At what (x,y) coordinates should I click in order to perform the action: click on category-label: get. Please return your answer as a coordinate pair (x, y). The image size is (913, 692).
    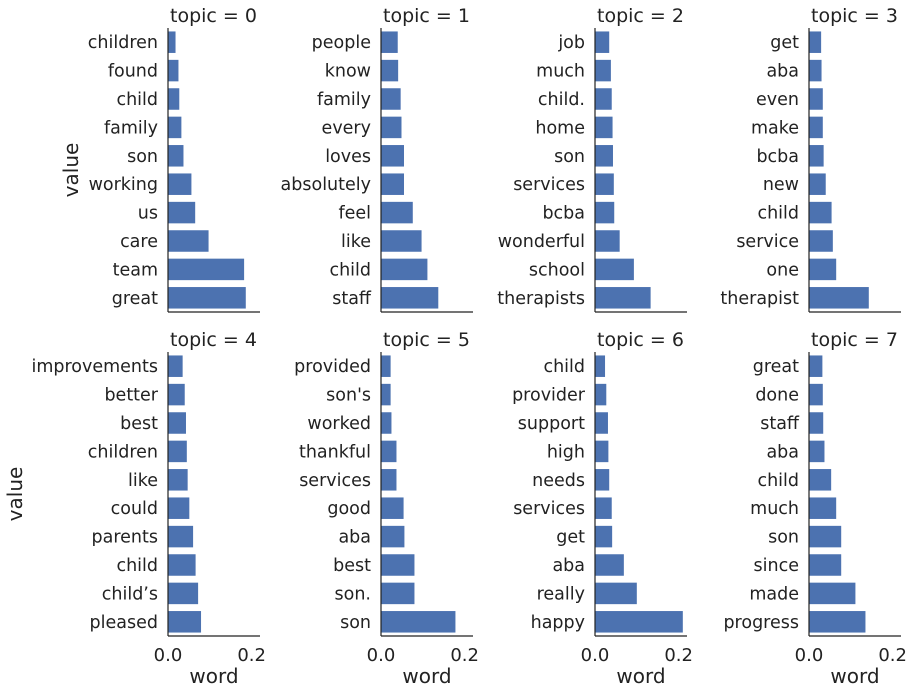
    Looking at the image, I should click on (784, 43).